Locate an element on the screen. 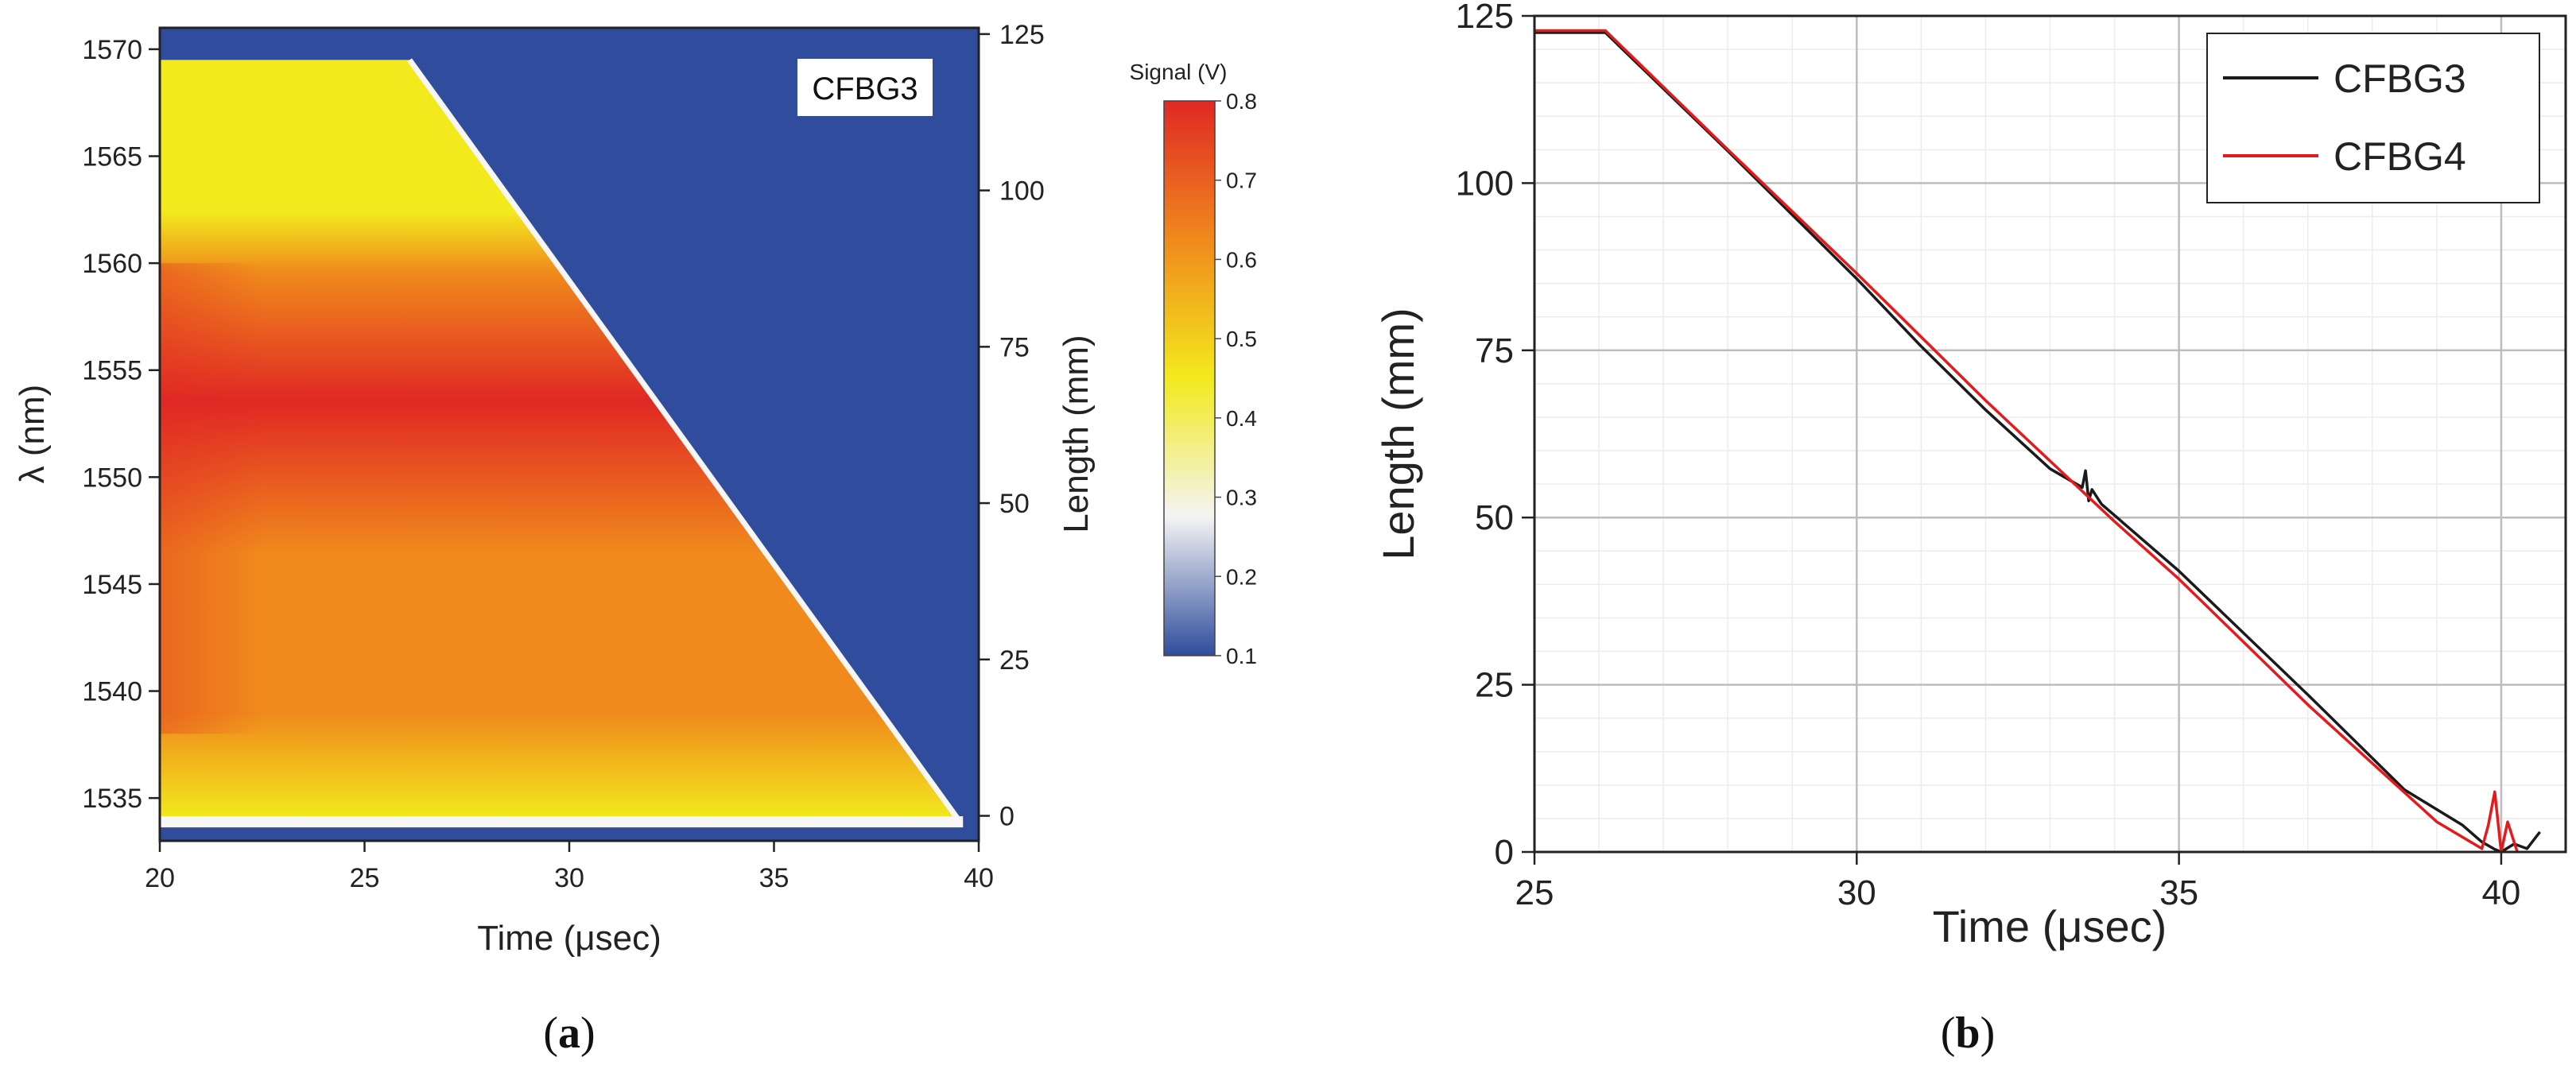  x-axis-label-a: Time (μsec) is located at coordinates (569, 939).